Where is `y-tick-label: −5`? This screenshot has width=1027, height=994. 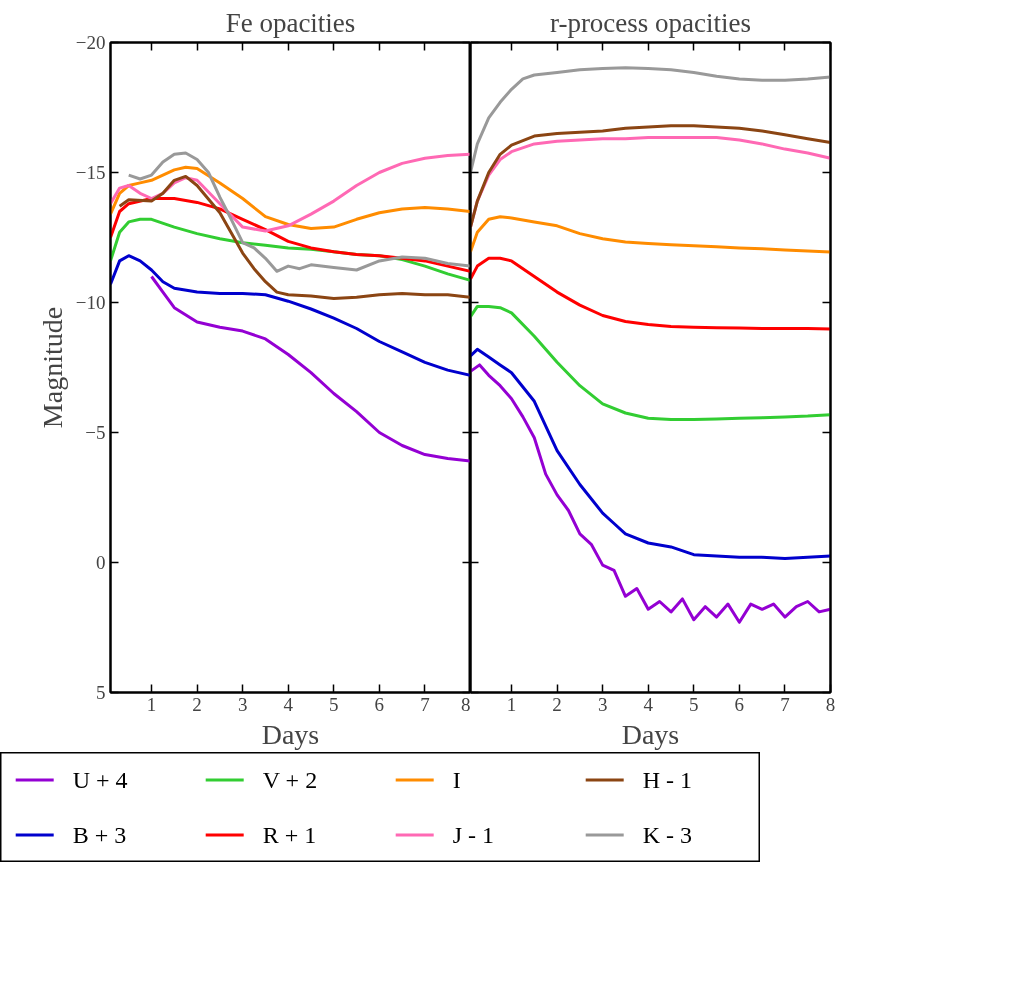 y-tick-label: −5 is located at coordinates (95, 432).